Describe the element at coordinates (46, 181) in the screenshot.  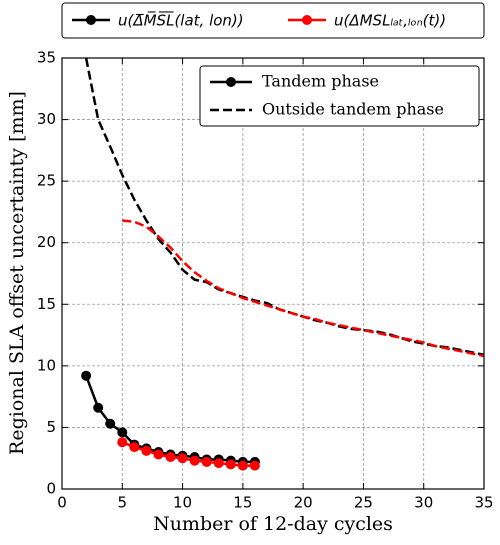
I see `y-tick-label: 25` at that location.